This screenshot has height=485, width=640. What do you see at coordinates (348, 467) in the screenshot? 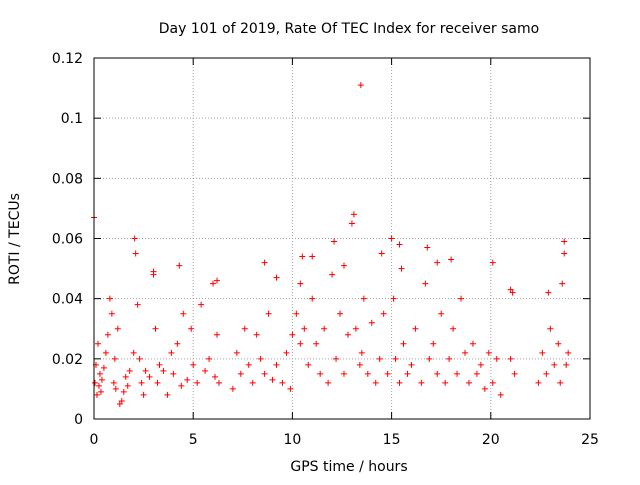
I see `x-axis-label: GPS time / hours` at bounding box center [348, 467].